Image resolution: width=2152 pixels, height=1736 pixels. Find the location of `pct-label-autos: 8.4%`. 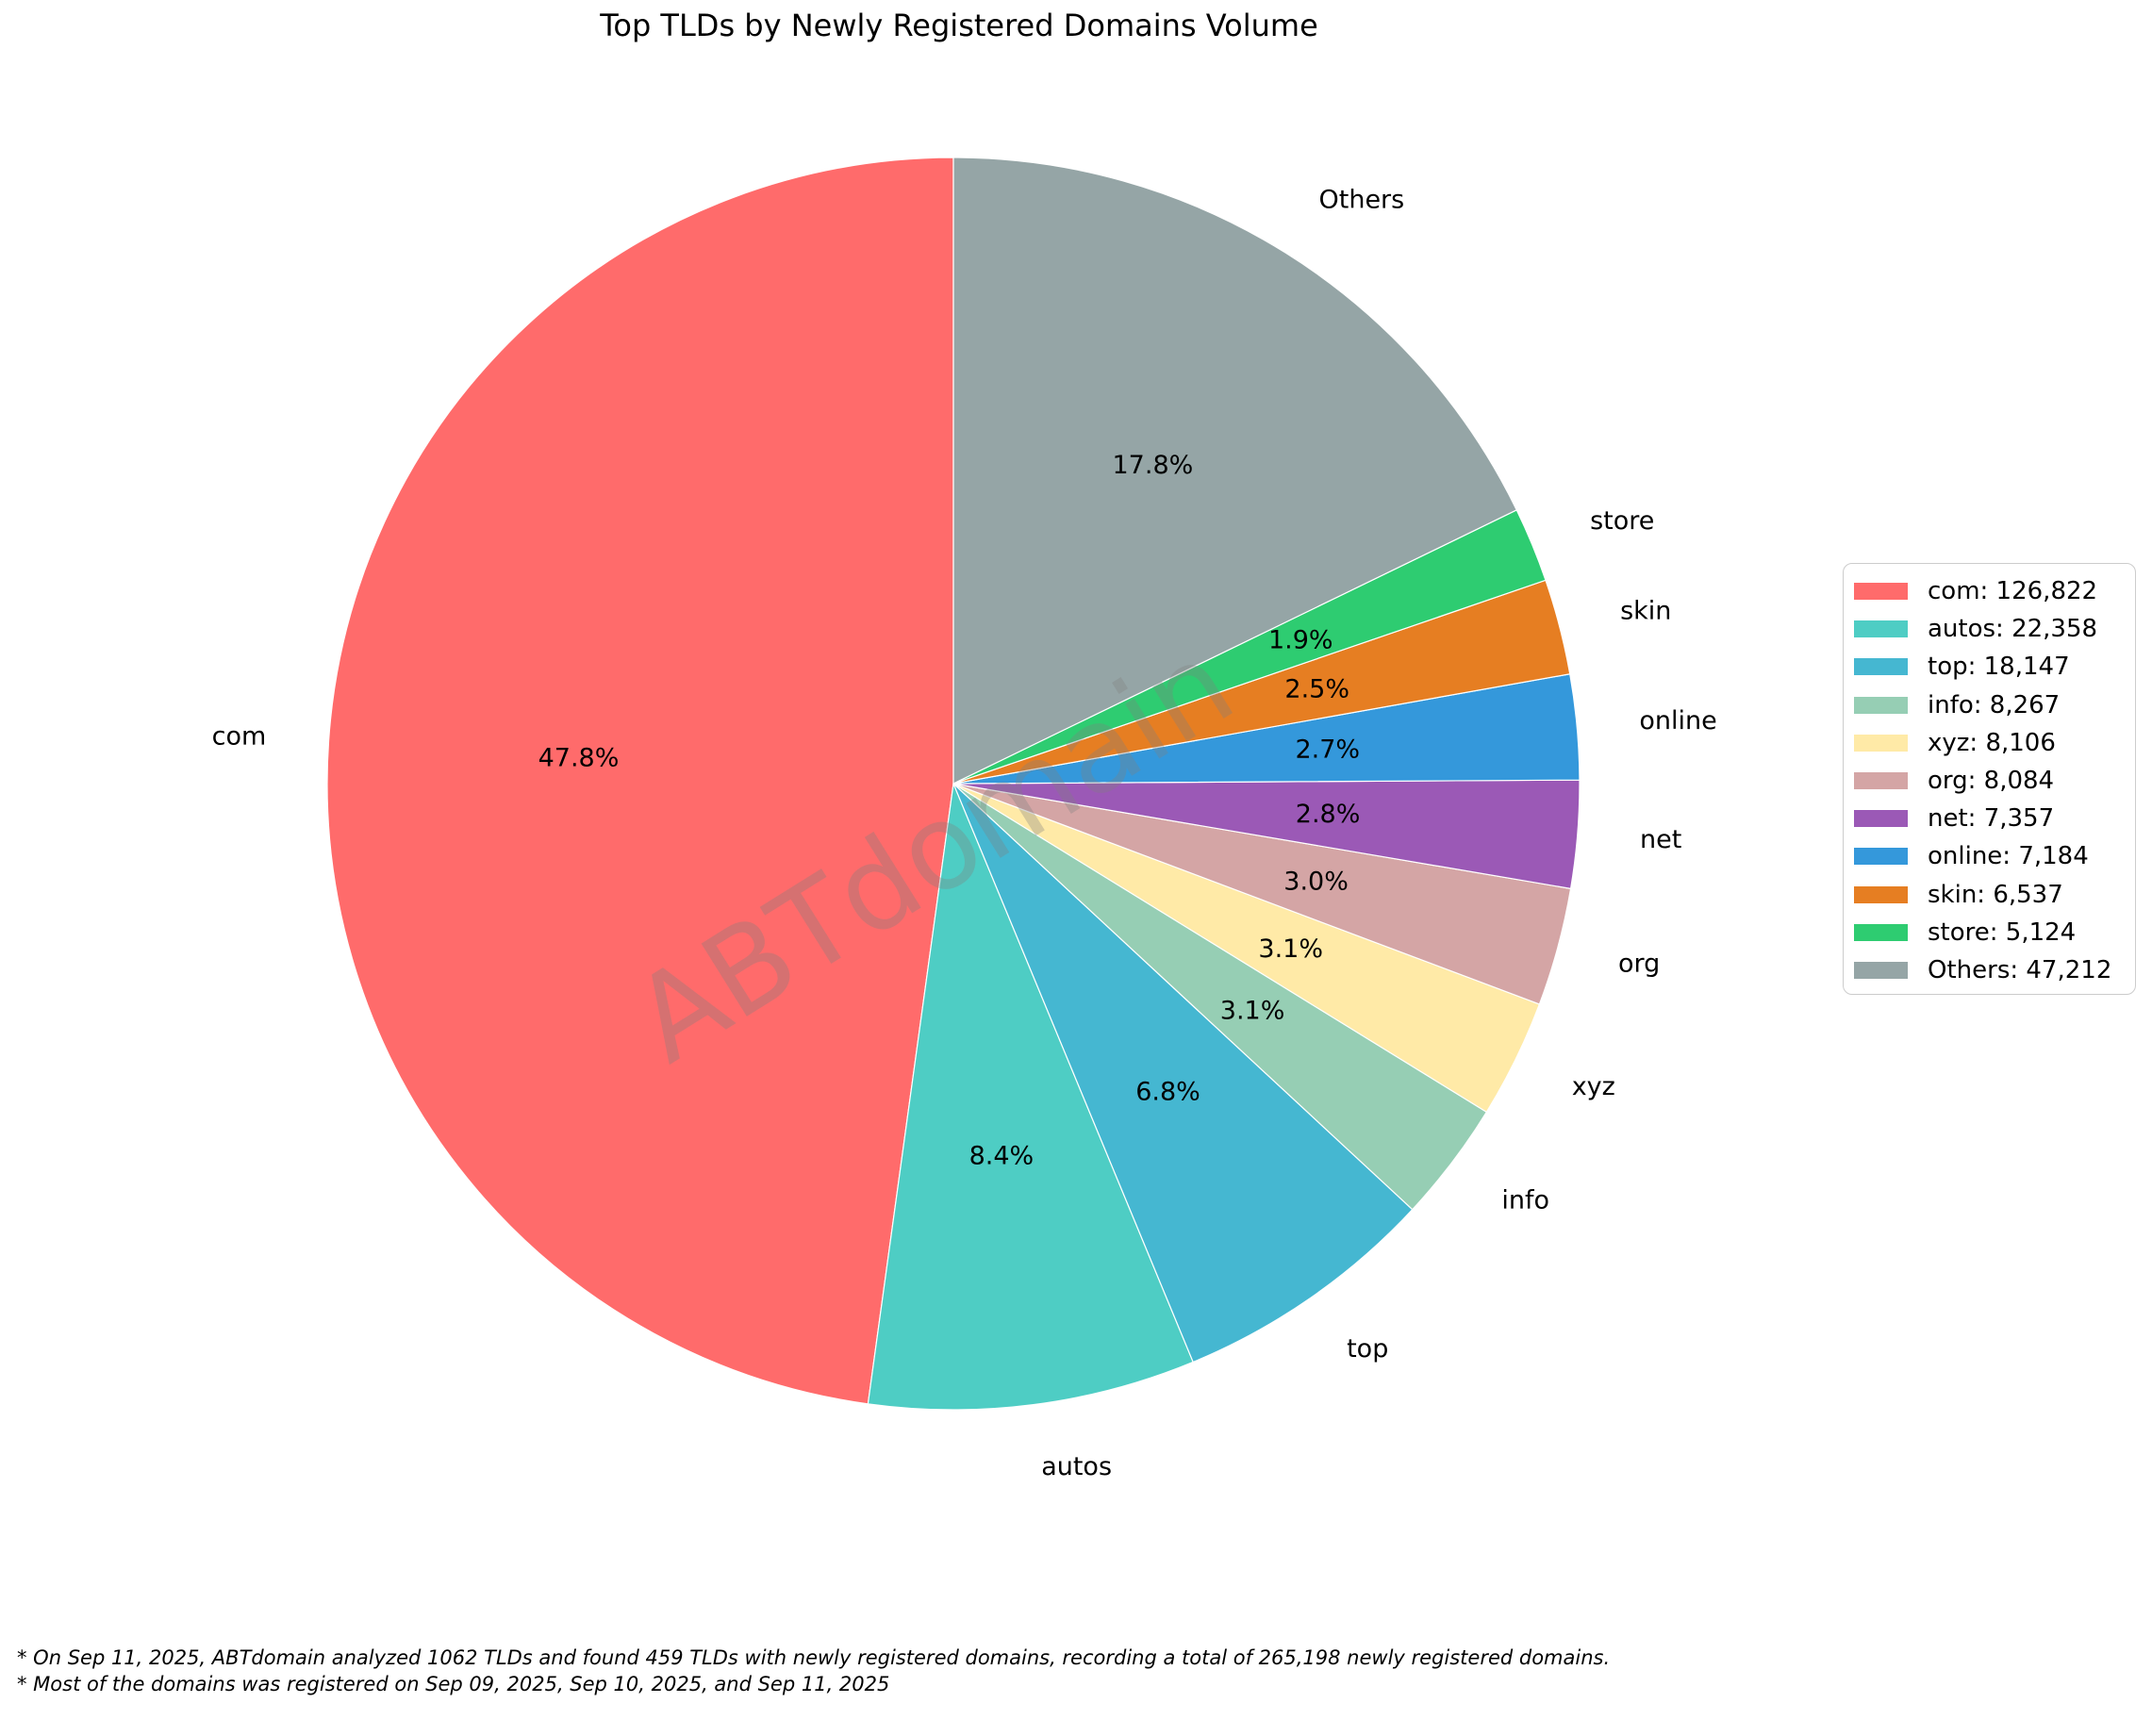

pct-label-autos: 8.4% is located at coordinates (1002, 1156).